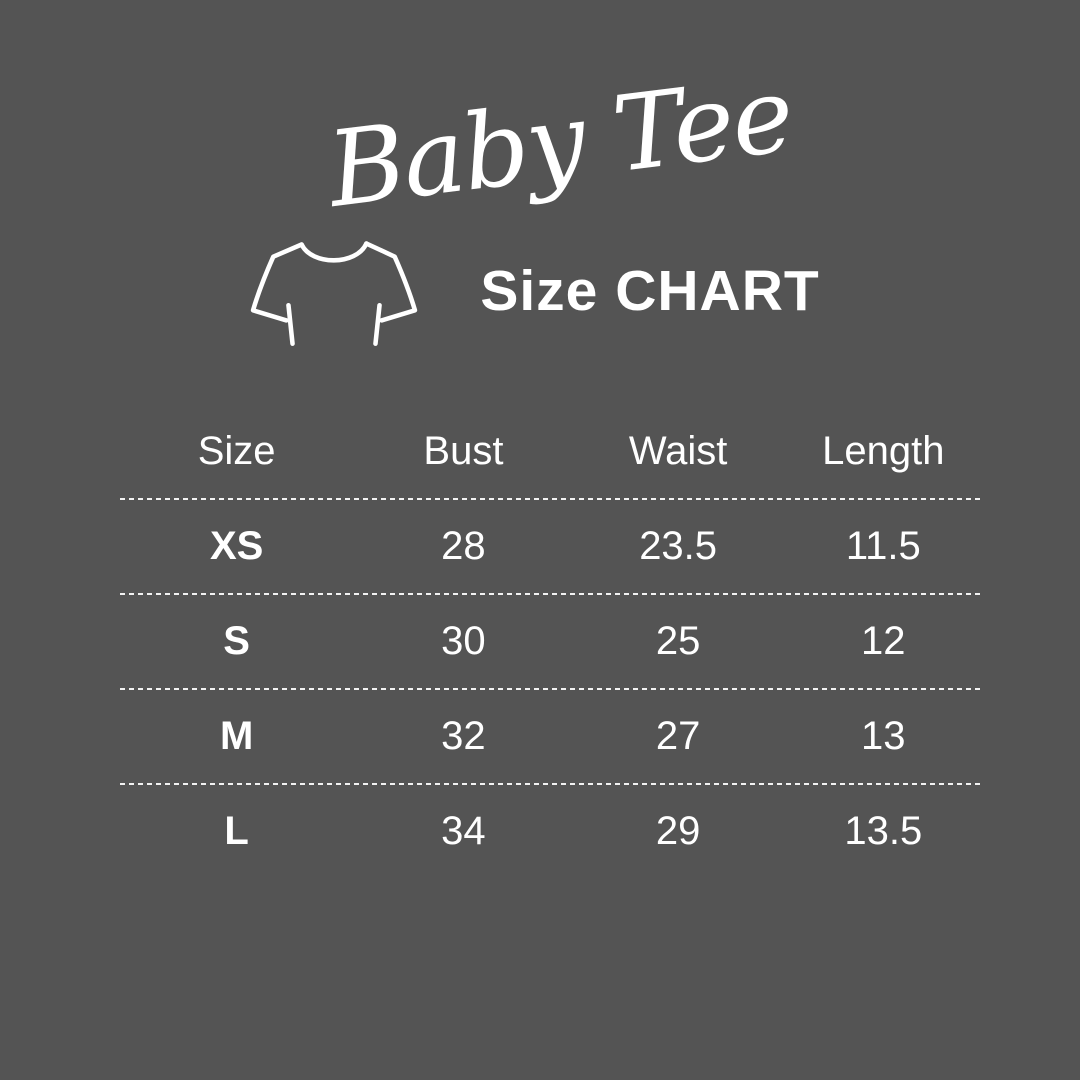 This screenshot has width=1080, height=1080. I want to click on table-row: S 30 25 12, so click(552, 641).